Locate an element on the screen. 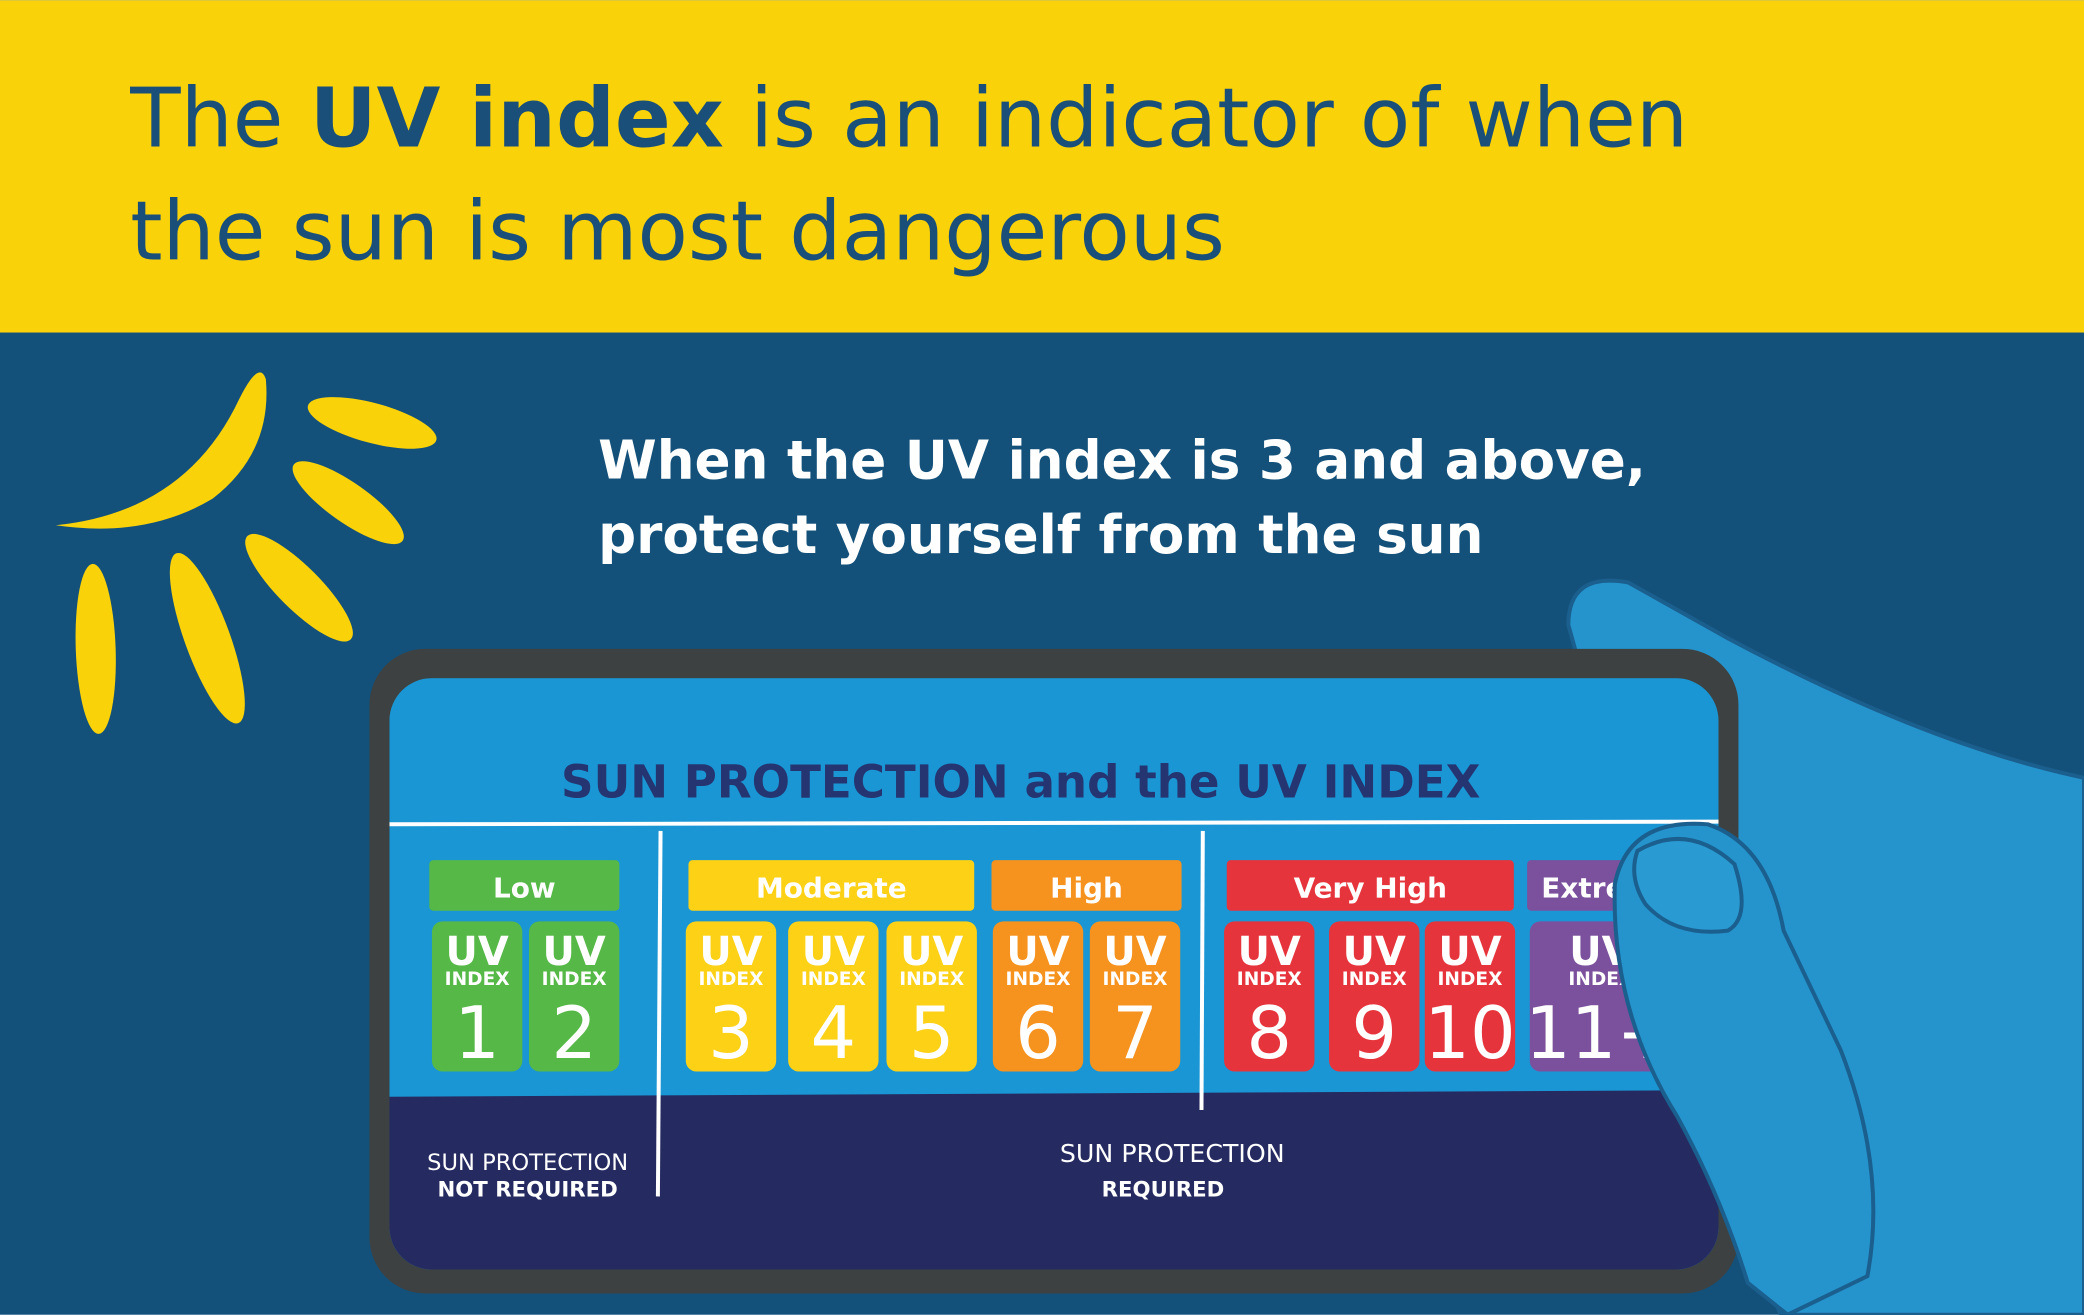 The width and height of the screenshot is (2084, 1315). thumbnail is located at coordinates (1688, 885).